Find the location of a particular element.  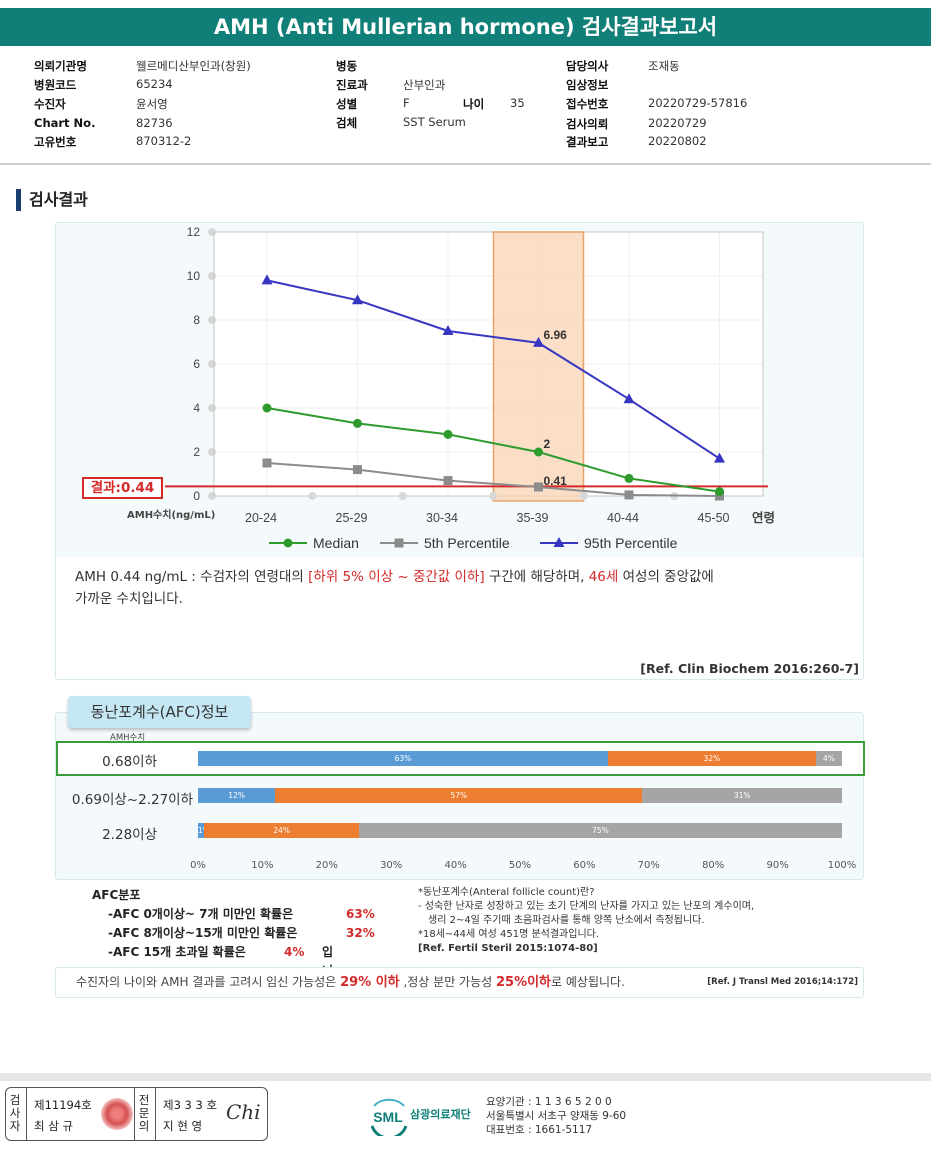

examiner-no: 제11194호 is located at coordinates (63, 1105).